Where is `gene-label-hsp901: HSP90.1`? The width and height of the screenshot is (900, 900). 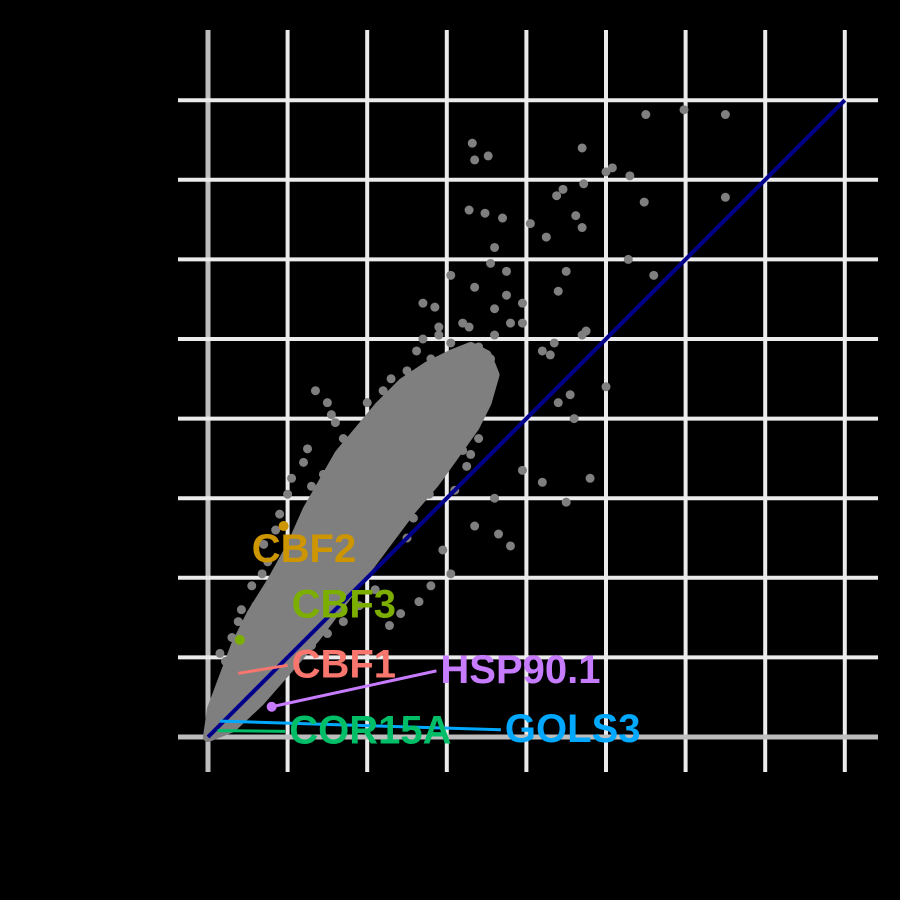
gene-label-hsp901: HSP90.1 is located at coordinates (520, 670).